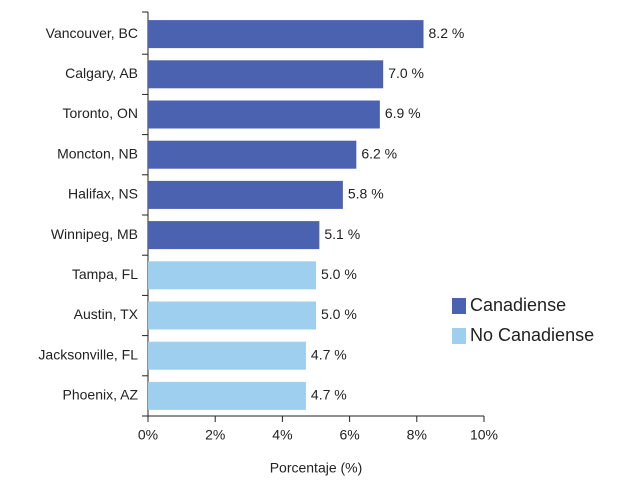 The image size is (629, 480). What do you see at coordinates (379, 153) in the screenshot?
I see `data-label: 6.2 %` at bounding box center [379, 153].